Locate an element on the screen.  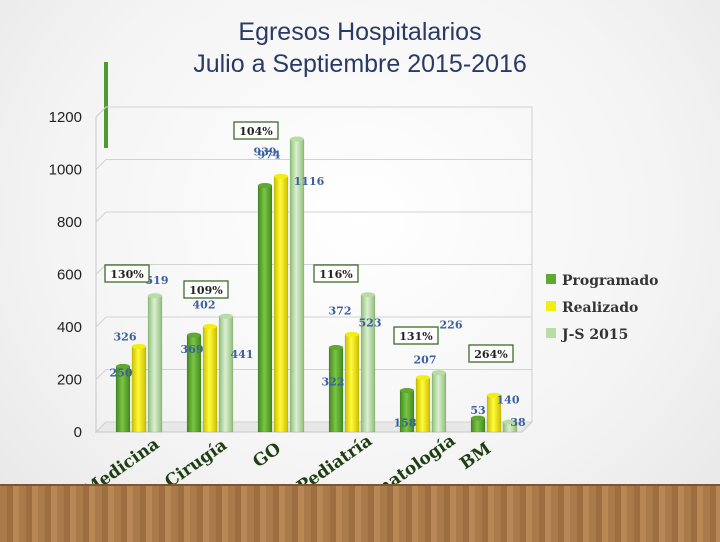
value-label: 523 is located at coordinates (370, 323).